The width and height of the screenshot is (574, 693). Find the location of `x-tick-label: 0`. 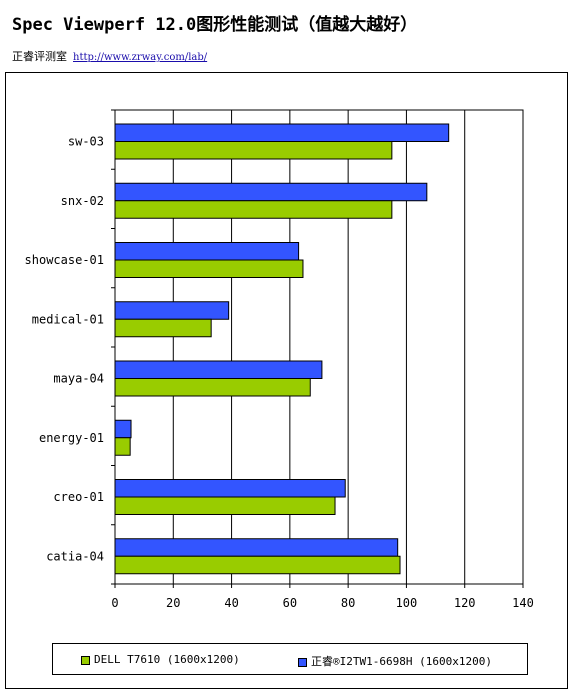

x-tick-label: 0 is located at coordinates (114, 603).